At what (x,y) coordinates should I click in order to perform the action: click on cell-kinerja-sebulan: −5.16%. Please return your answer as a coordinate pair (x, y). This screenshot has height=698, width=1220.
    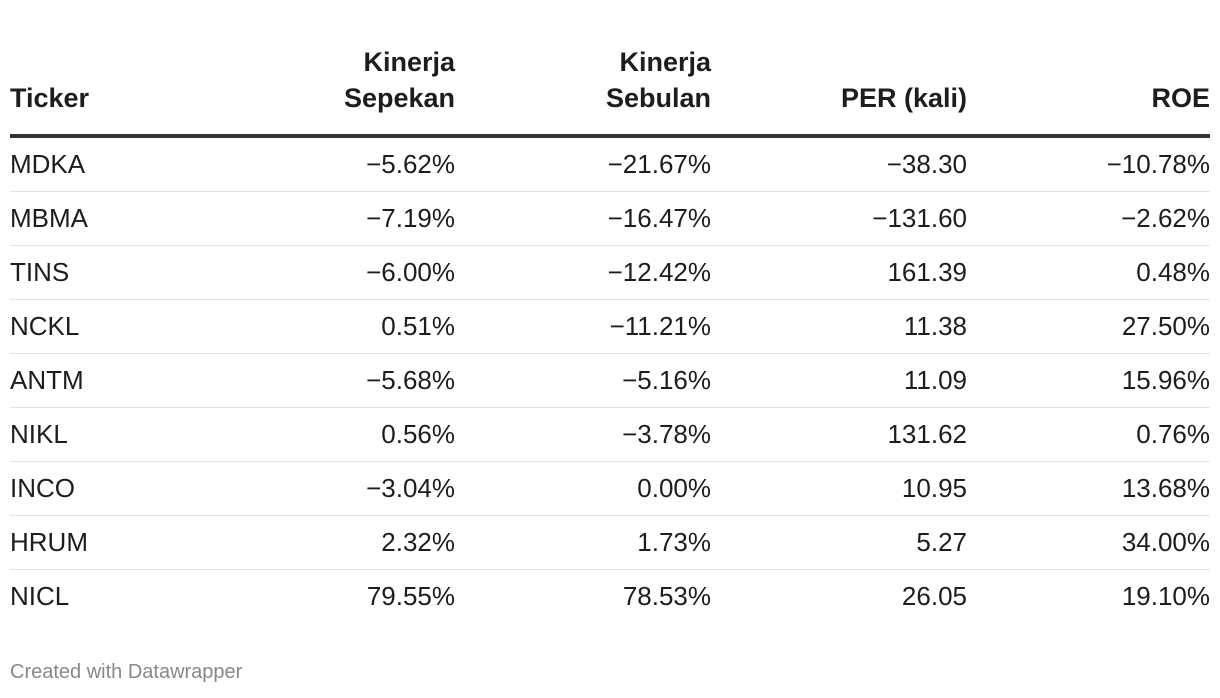
    Looking at the image, I should click on (583, 380).